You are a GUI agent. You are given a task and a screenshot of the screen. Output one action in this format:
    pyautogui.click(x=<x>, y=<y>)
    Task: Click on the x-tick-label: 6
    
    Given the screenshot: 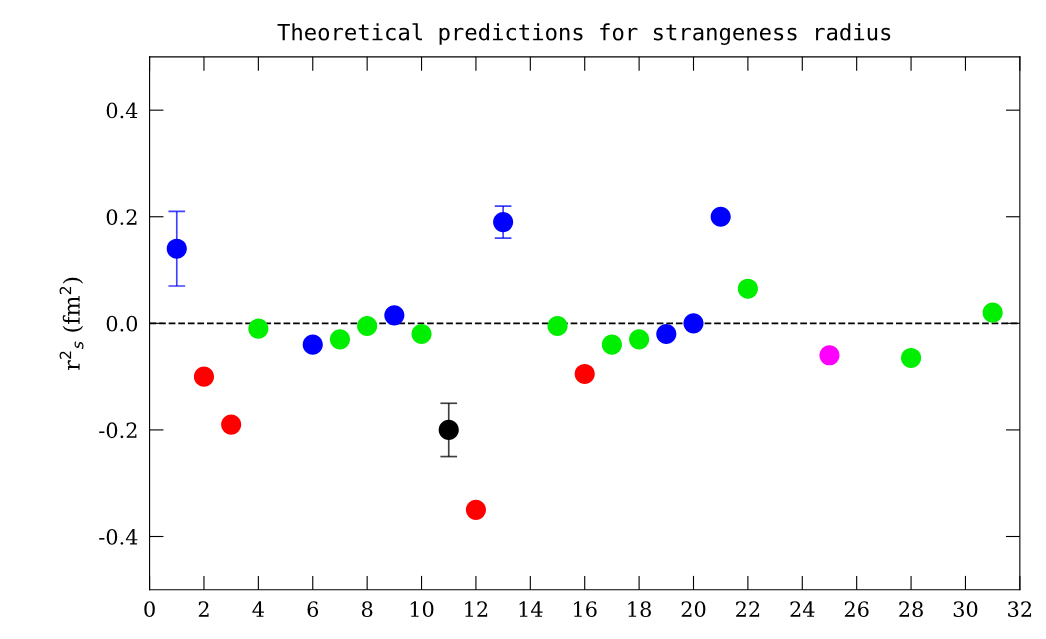 What is the action you would take?
    pyautogui.click(x=313, y=609)
    